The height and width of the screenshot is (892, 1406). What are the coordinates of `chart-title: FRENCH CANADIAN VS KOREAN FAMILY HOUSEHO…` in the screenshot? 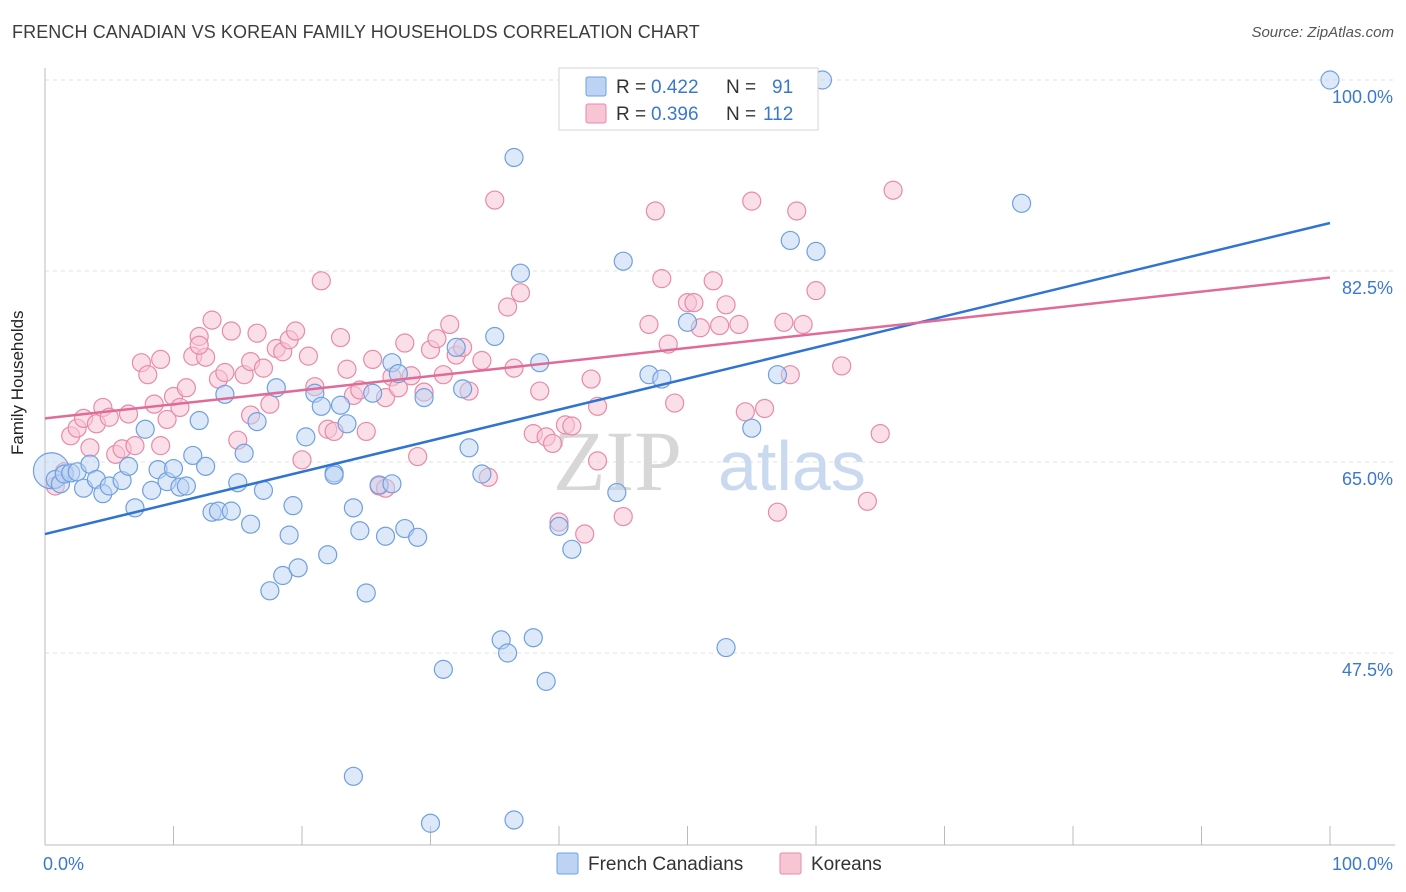 It's located at (356, 32).